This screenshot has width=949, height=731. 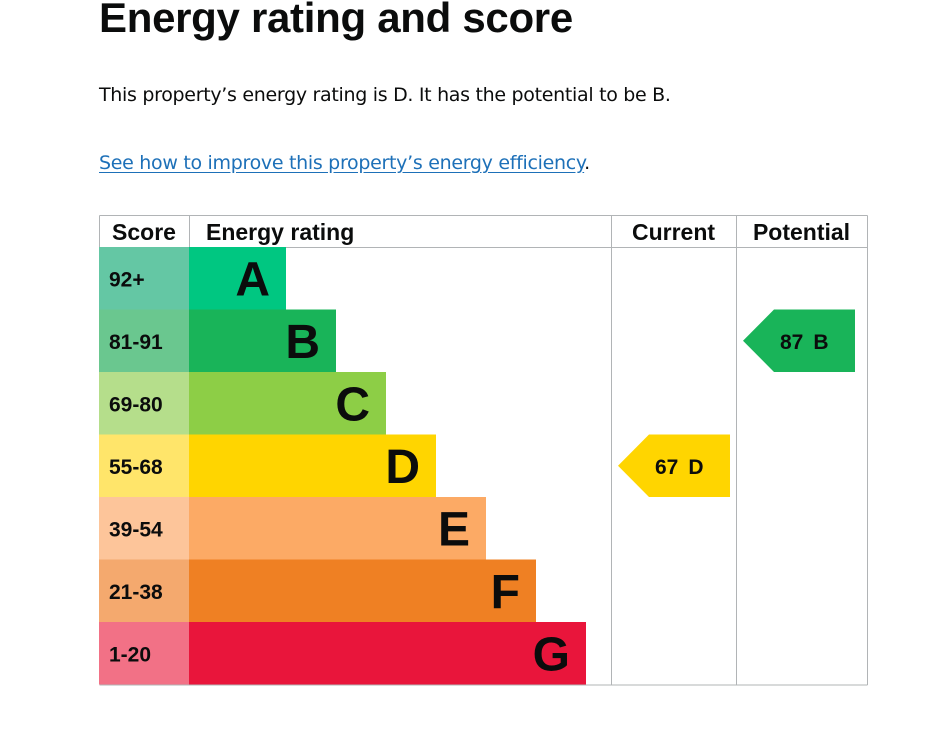 What do you see at coordinates (302, 342) in the screenshot?
I see `rating-letter-B: B` at bounding box center [302, 342].